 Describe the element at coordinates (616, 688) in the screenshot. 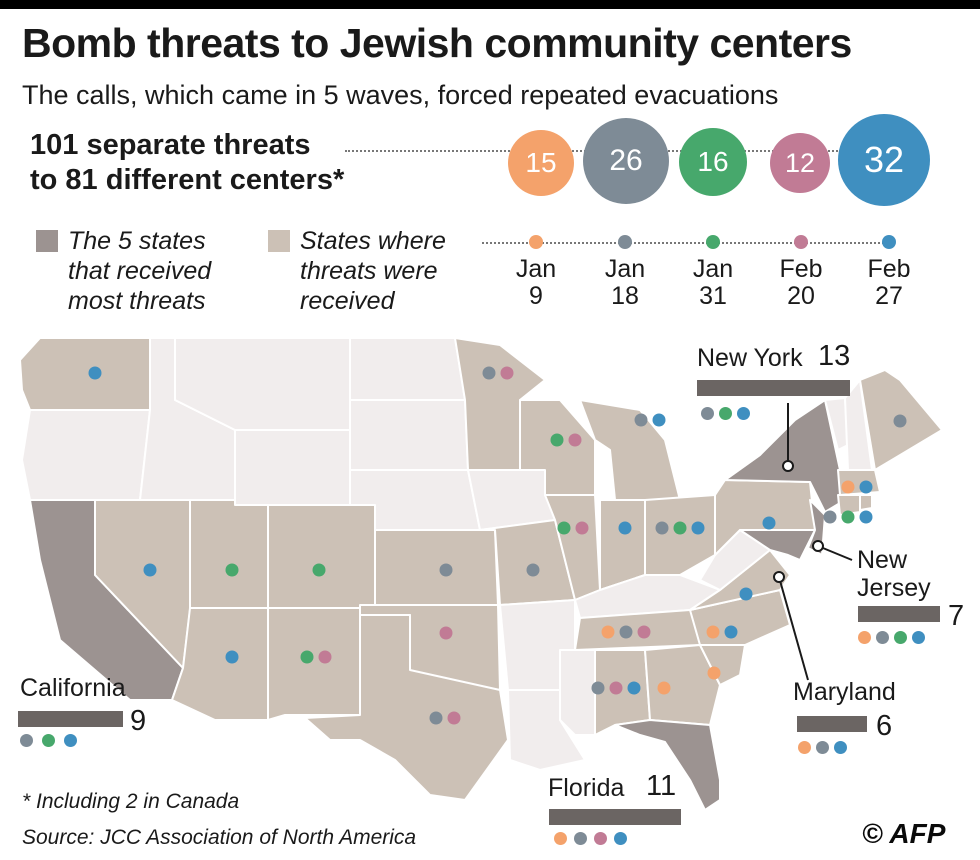

I see `map-dot-alabama-wave4` at that location.